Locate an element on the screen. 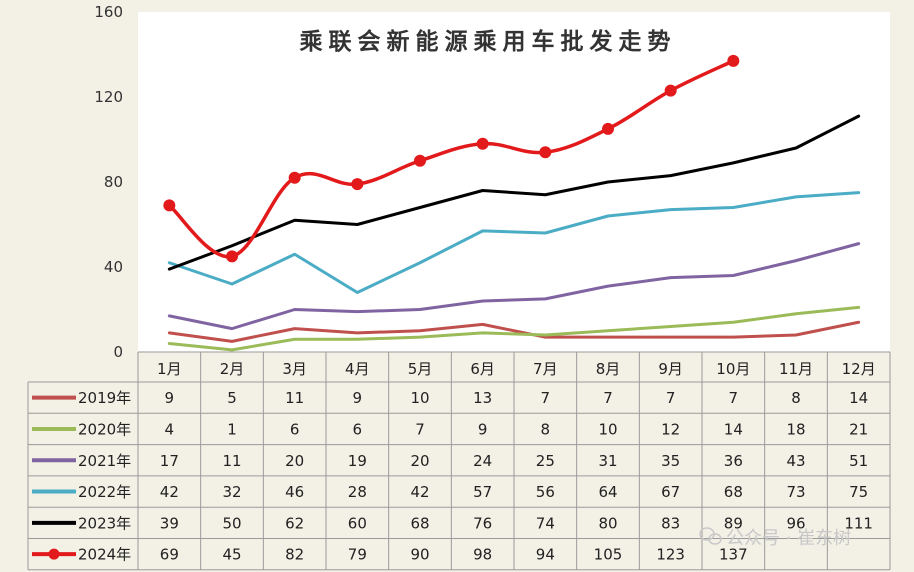 The height and width of the screenshot is (572, 914). table-cell: 42 is located at coordinates (169, 492).